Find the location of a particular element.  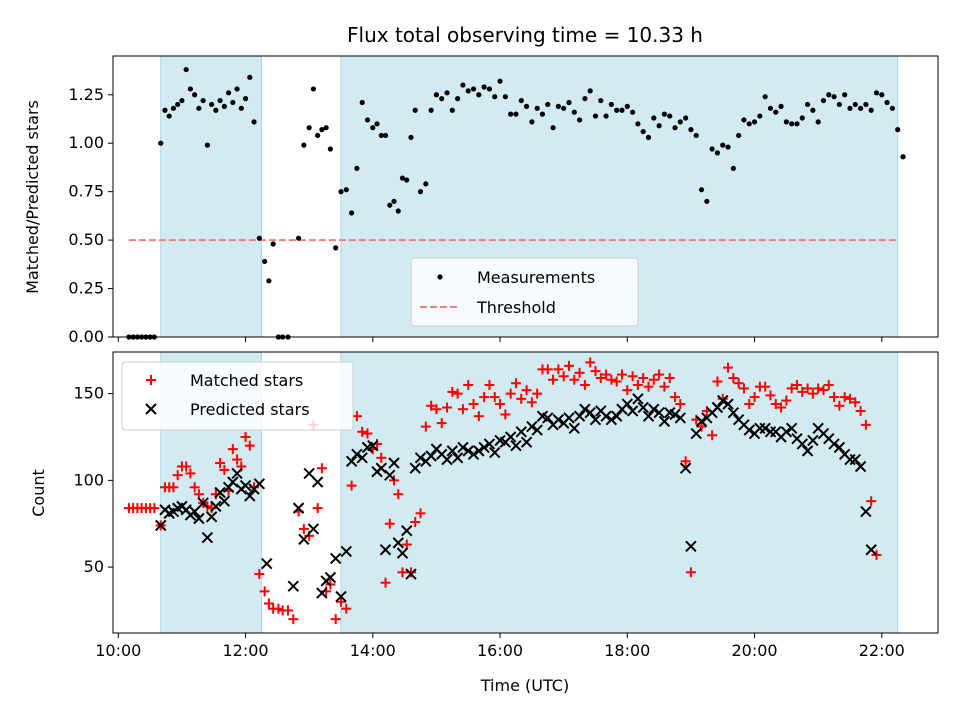

chart-title: Flux total observing time = 10.33 h is located at coordinates (525, 35).